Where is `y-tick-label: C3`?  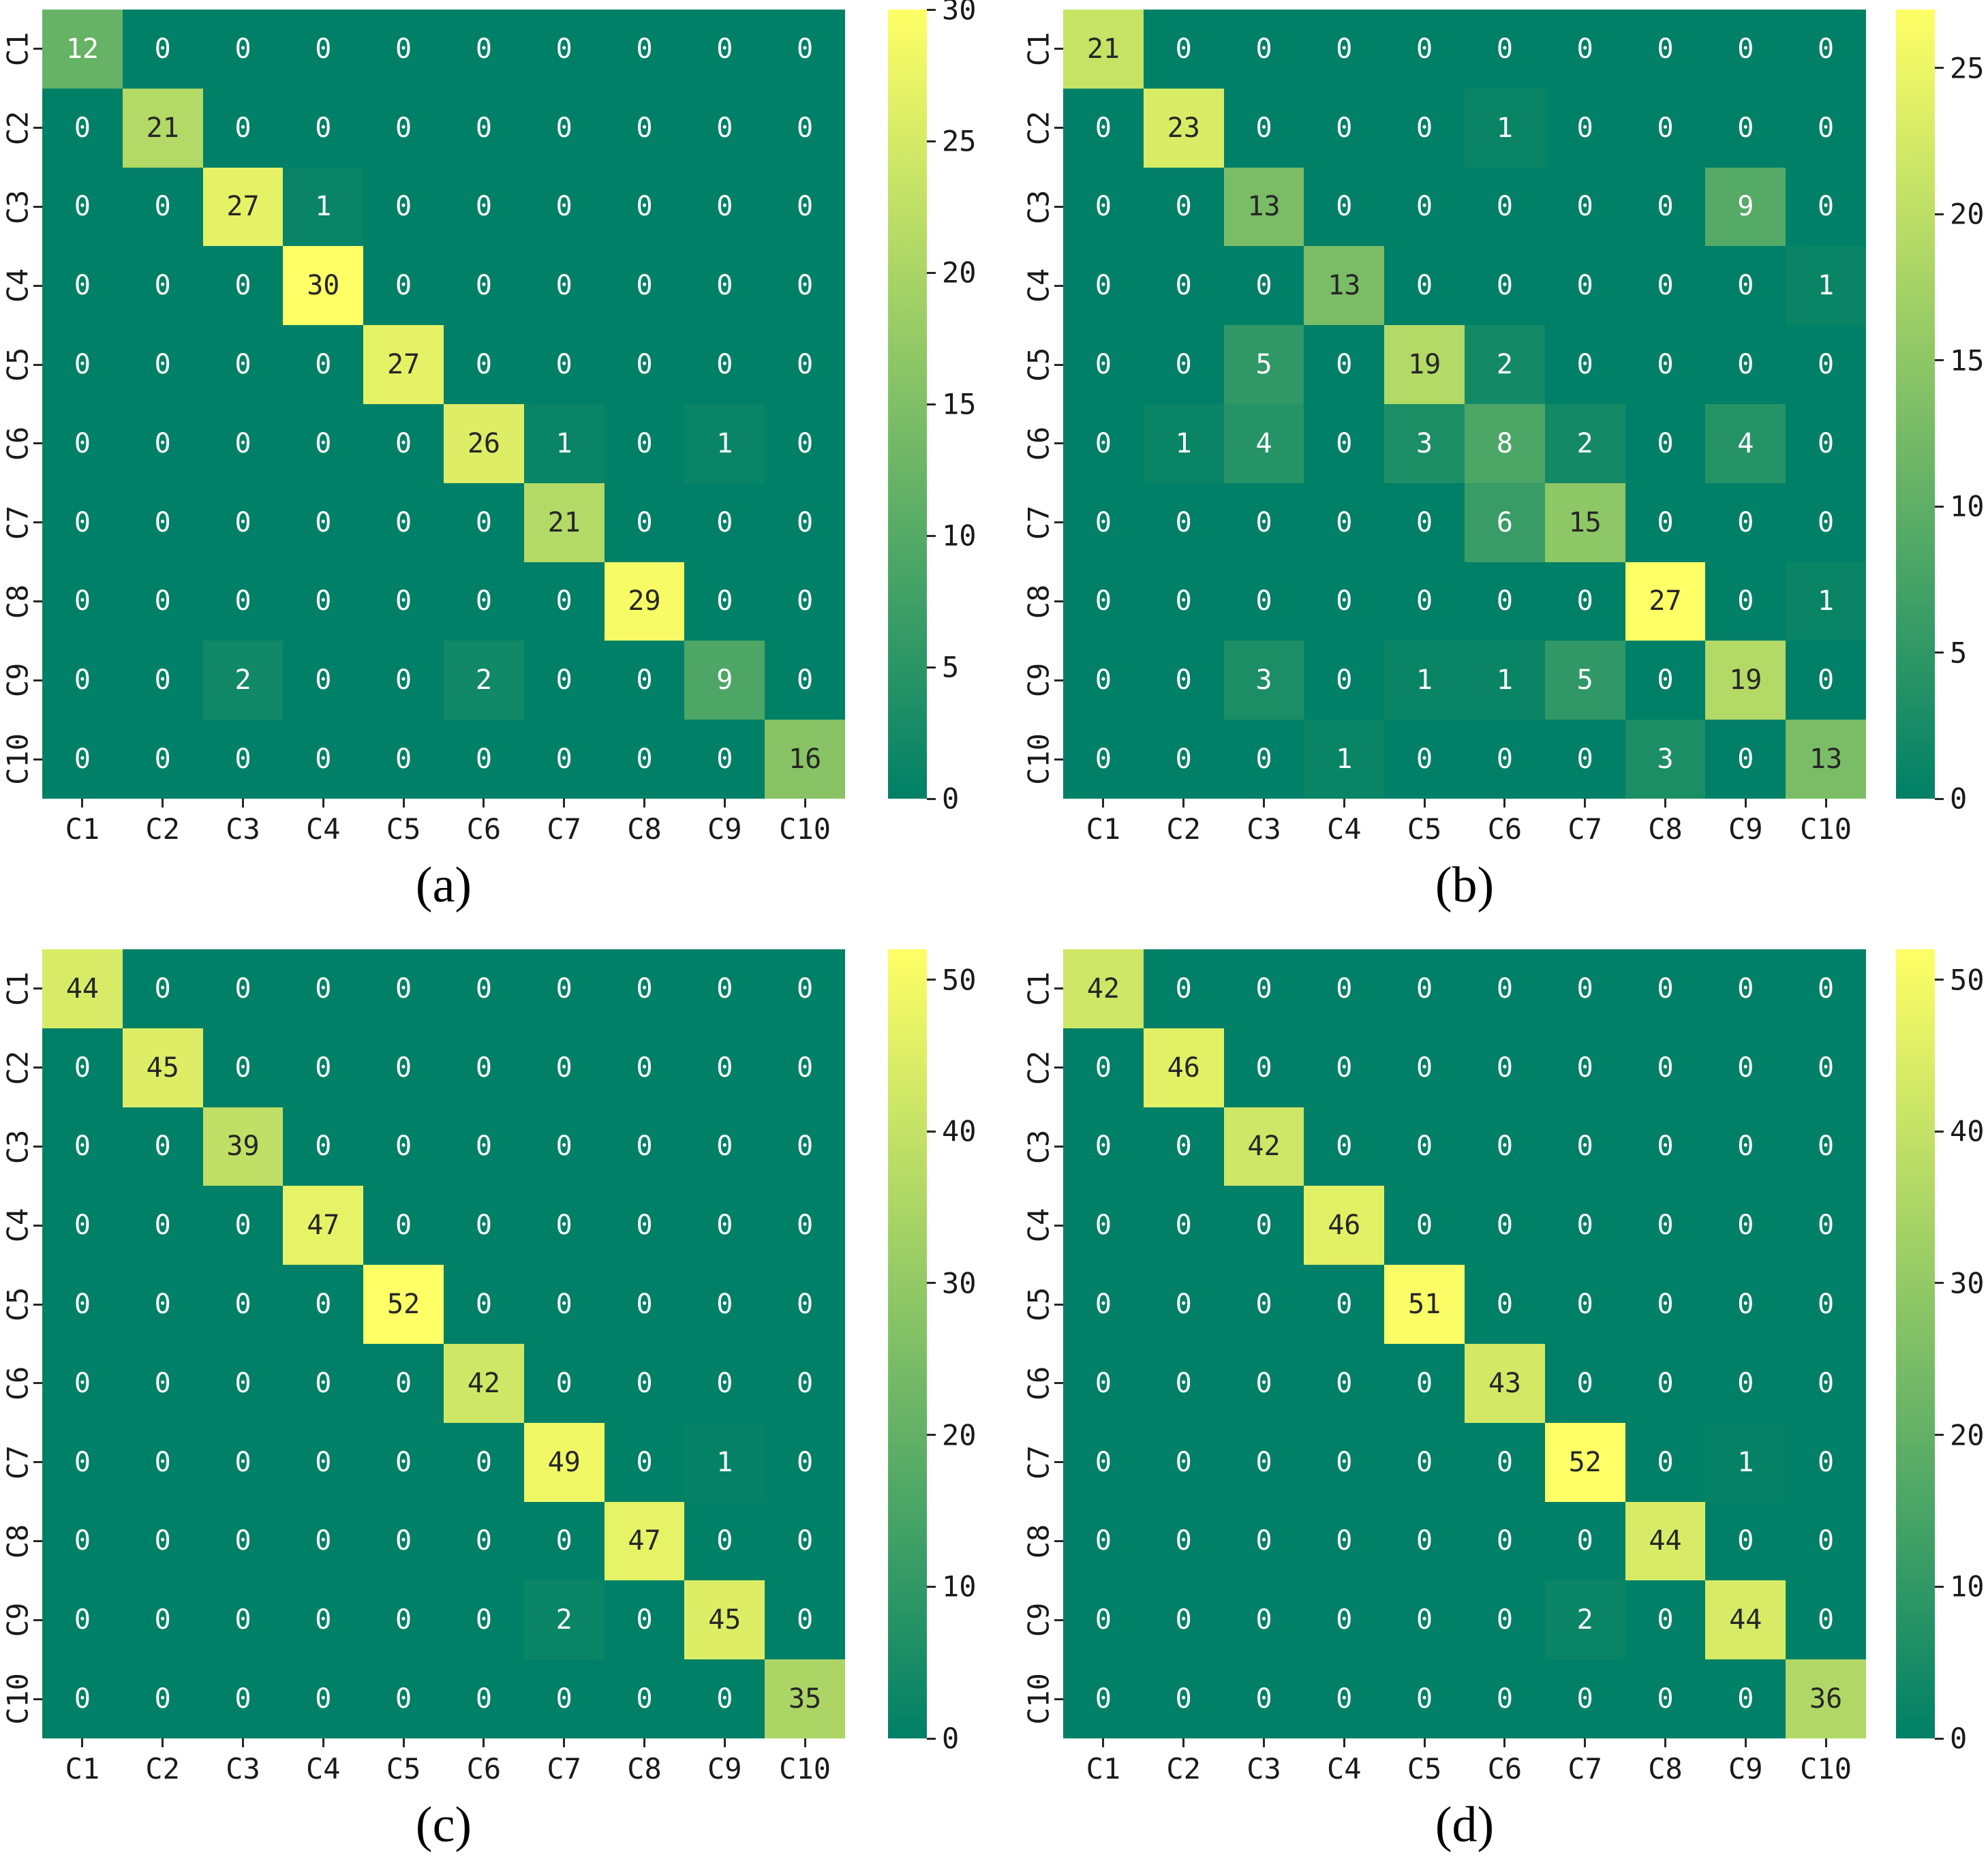 y-tick-label: C3 is located at coordinates (1039, 206).